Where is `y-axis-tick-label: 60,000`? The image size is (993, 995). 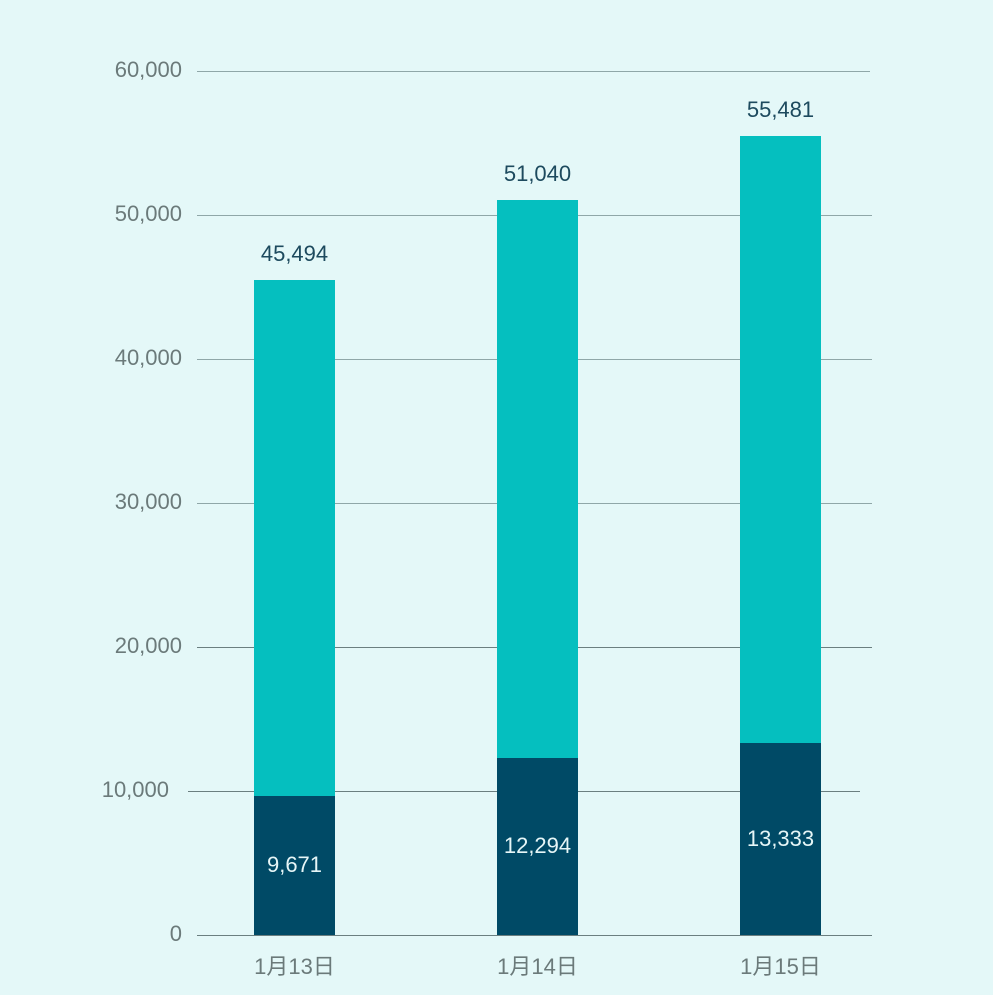 y-axis-tick-label: 60,000 is located at coordinates (148, 69).